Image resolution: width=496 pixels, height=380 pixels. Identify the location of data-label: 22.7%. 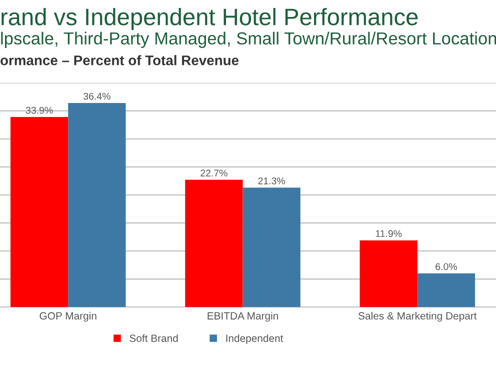
(214, 173).